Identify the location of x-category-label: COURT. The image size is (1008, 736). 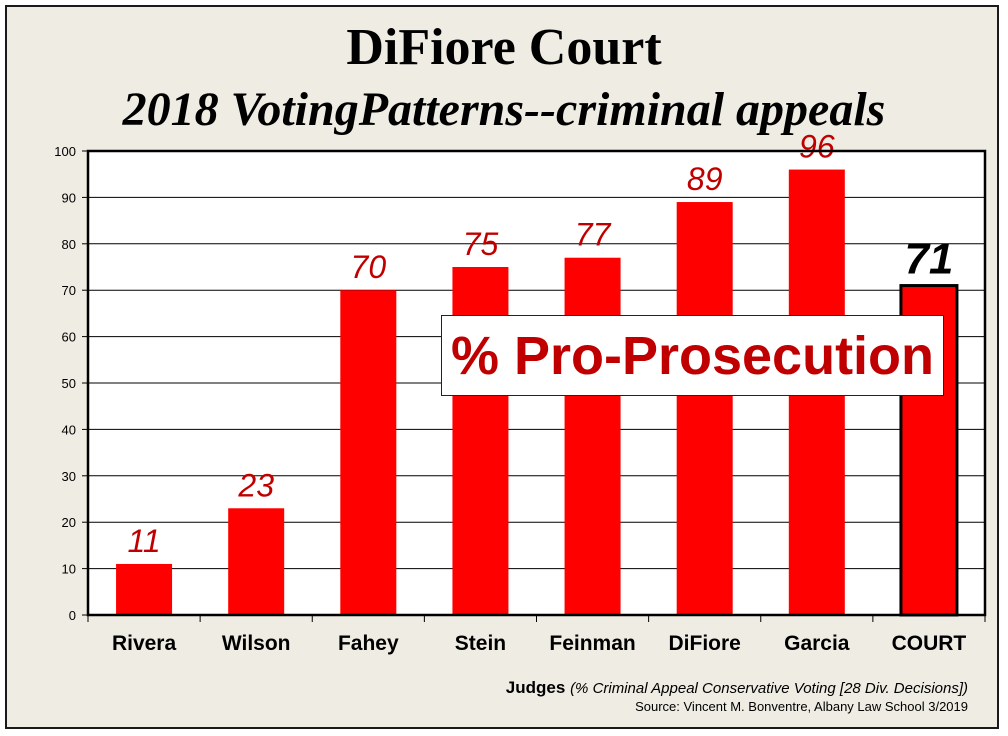
(929, 643).